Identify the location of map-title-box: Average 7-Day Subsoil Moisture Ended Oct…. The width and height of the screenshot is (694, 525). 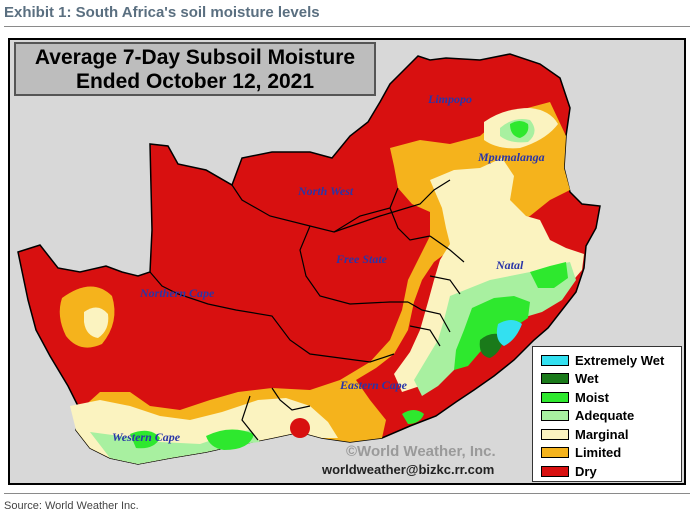
(195, 69).